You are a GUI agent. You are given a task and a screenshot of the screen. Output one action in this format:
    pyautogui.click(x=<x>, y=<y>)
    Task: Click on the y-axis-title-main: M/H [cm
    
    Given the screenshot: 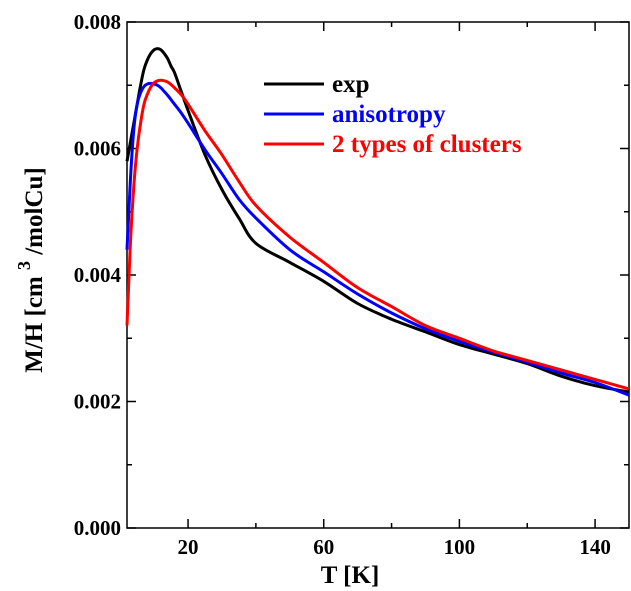 What is the action you would take?
    pyautogui.click(x=34, y=324)
    